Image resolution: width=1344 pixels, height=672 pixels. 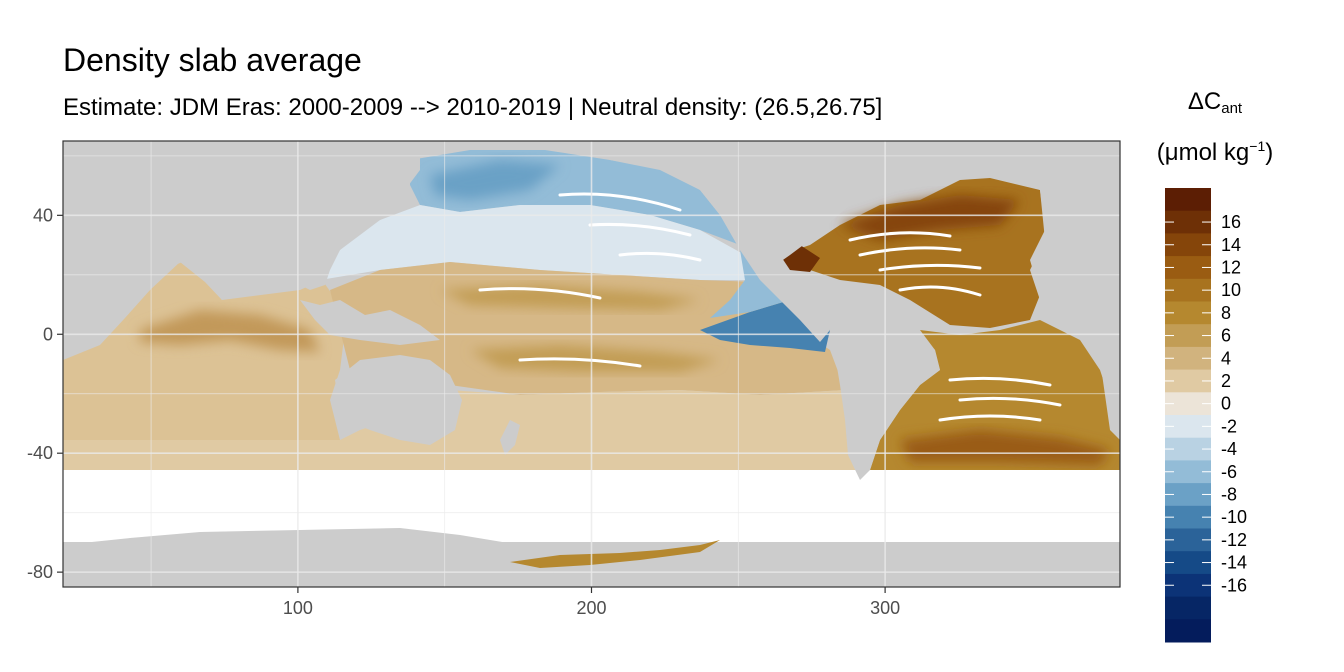 What do you see at coordinates (615, 554) in the screenshot?
I see `ocean-ross-sea` at bounding box center [615, 554].